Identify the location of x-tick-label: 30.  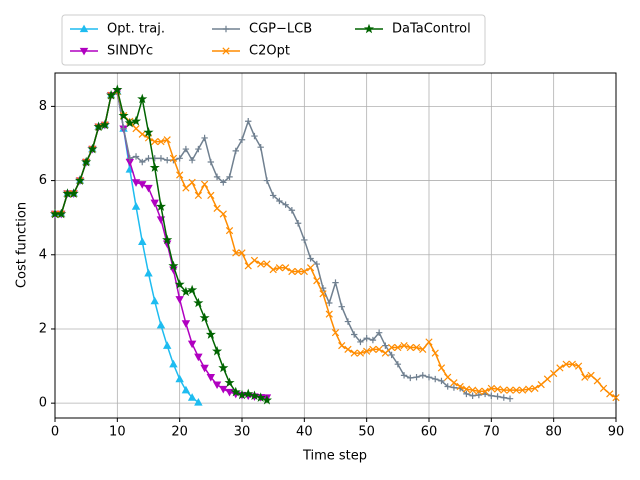
(242, 432).